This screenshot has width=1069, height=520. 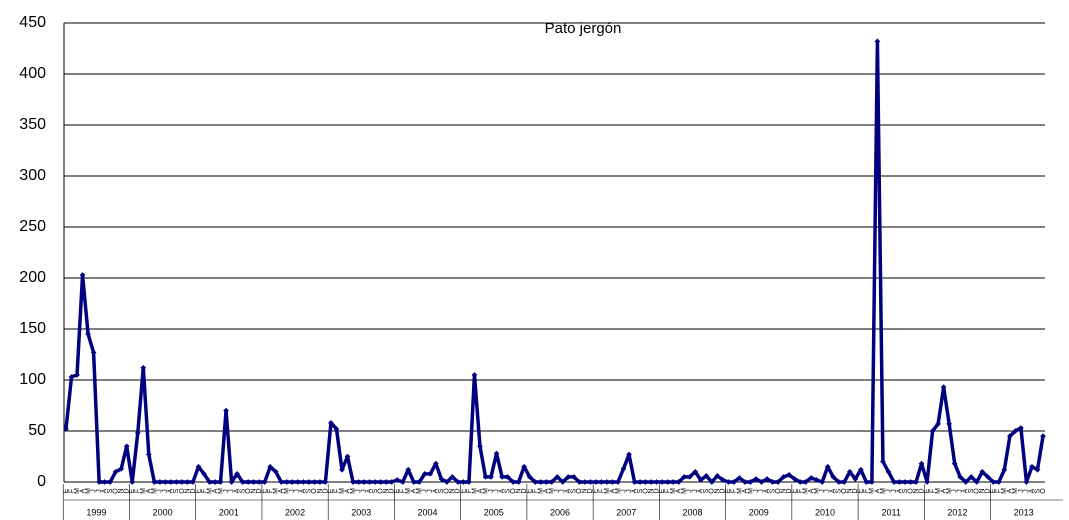 I want to click on year-label: 2008, so click(x=692, y=512).